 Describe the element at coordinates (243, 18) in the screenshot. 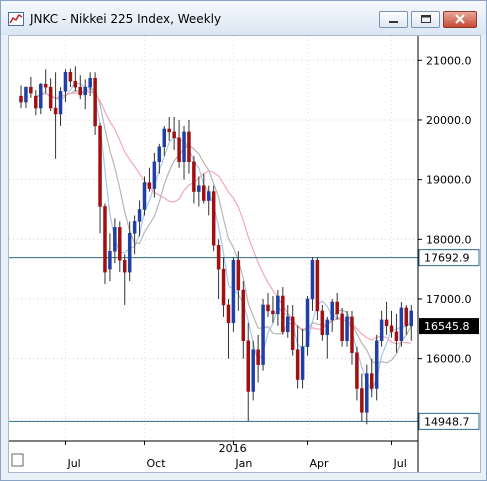

I see `title-bar: JNKC - Nikkei 225 Index, Weekly` at that location.